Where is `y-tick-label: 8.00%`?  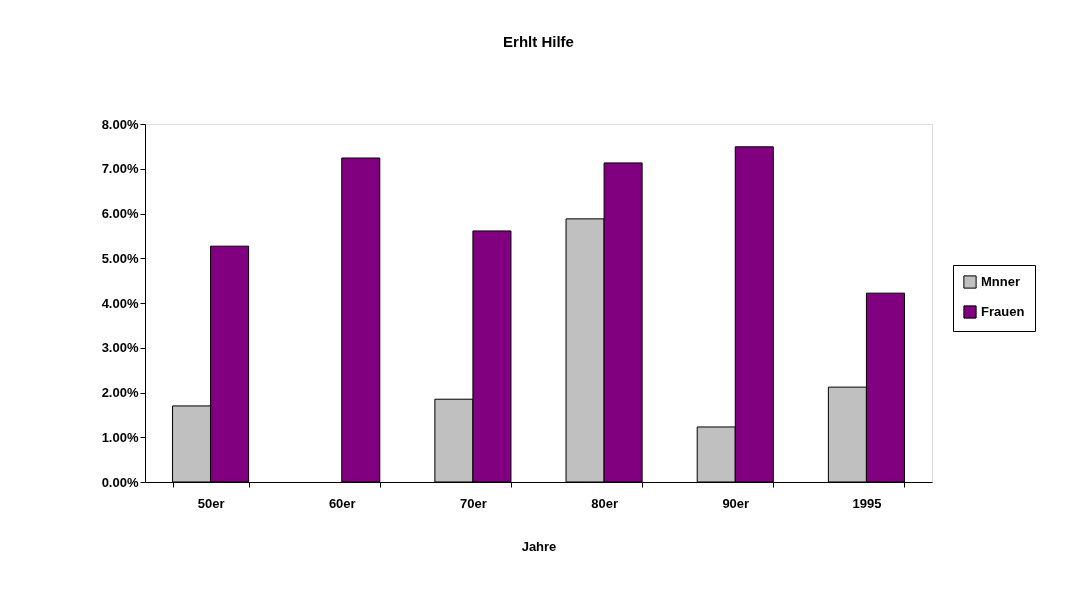
y-tick-label: 8.00% is located at coordinates (120, 124).